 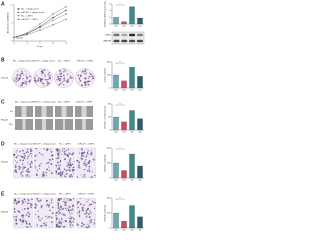 What do you see at coordinates (116, 231) in the screenshot?
I see `x-tick-label: (1)` at bounding box center [116, 231].